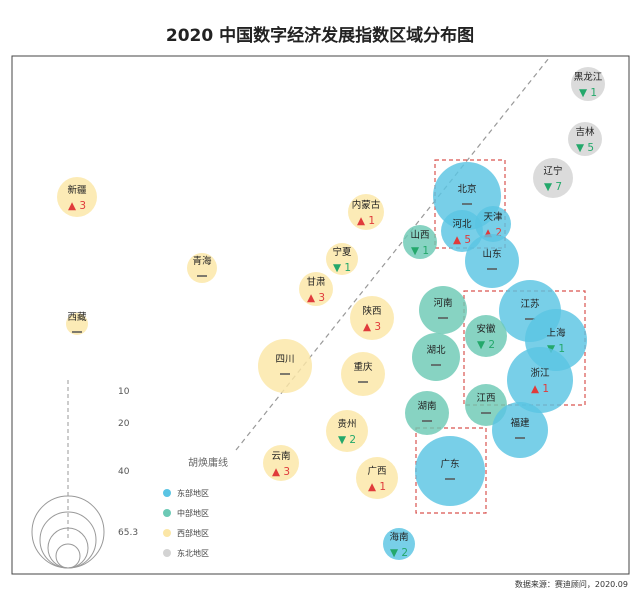 The width and height of the screenshot is (641, 609). What do you see at coordinates (315, 282) in the screenshot?
I see `bubble-label: 甘肃` at bounding box center [315, 282].